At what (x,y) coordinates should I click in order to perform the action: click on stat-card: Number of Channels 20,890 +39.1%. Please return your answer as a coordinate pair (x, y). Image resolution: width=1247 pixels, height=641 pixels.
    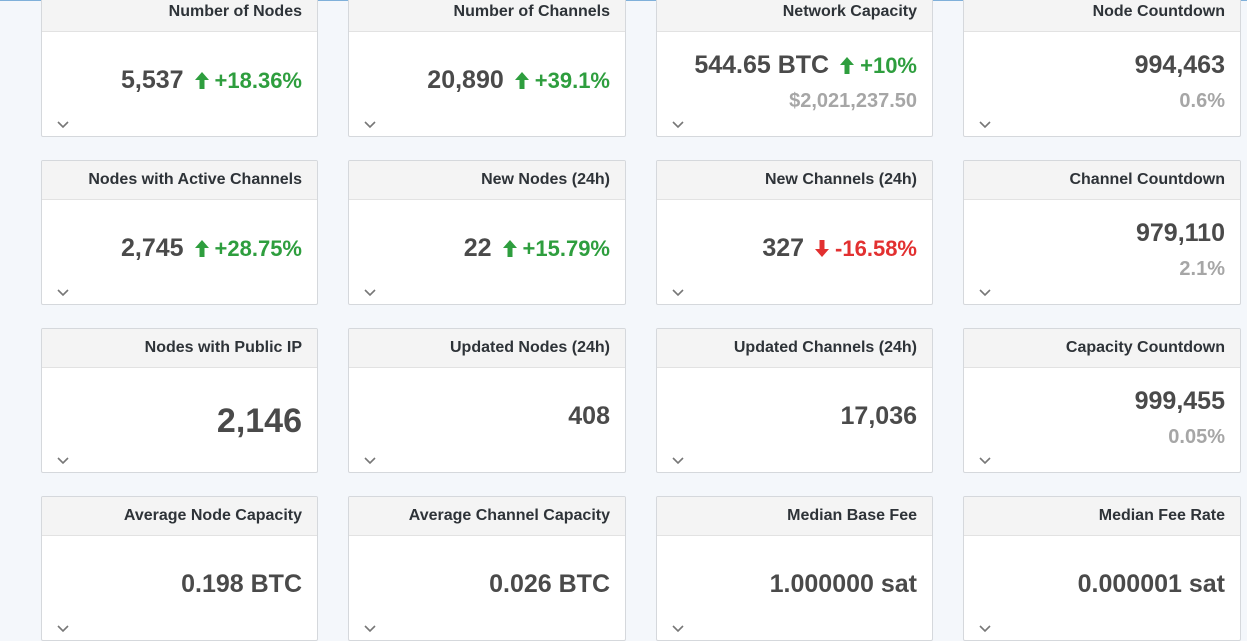
    Looking at the image, I should click on (487, 68).